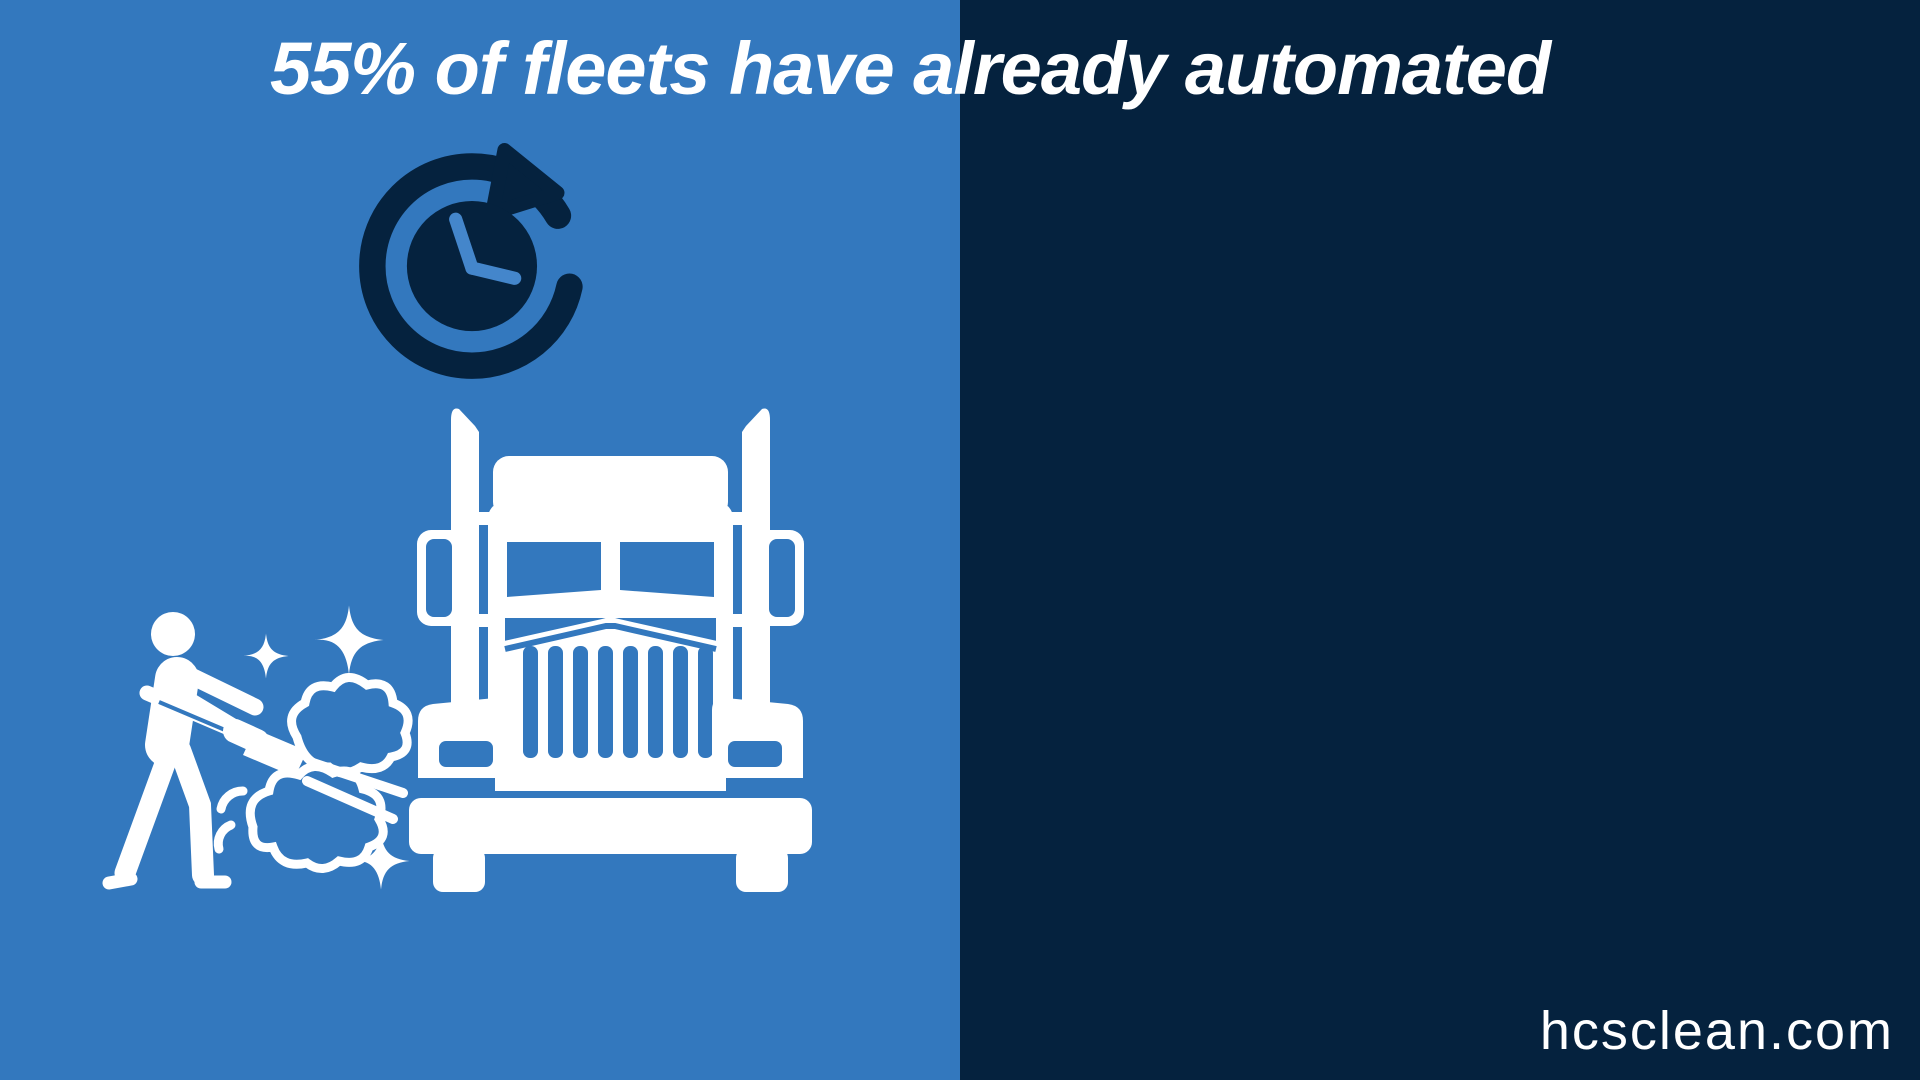 The width and height of the screenshot is (1920, 1080). Describe the element at coordinates (1716, 1031) in the screenshot. I see `website-url: hcsclean.com` at that location.